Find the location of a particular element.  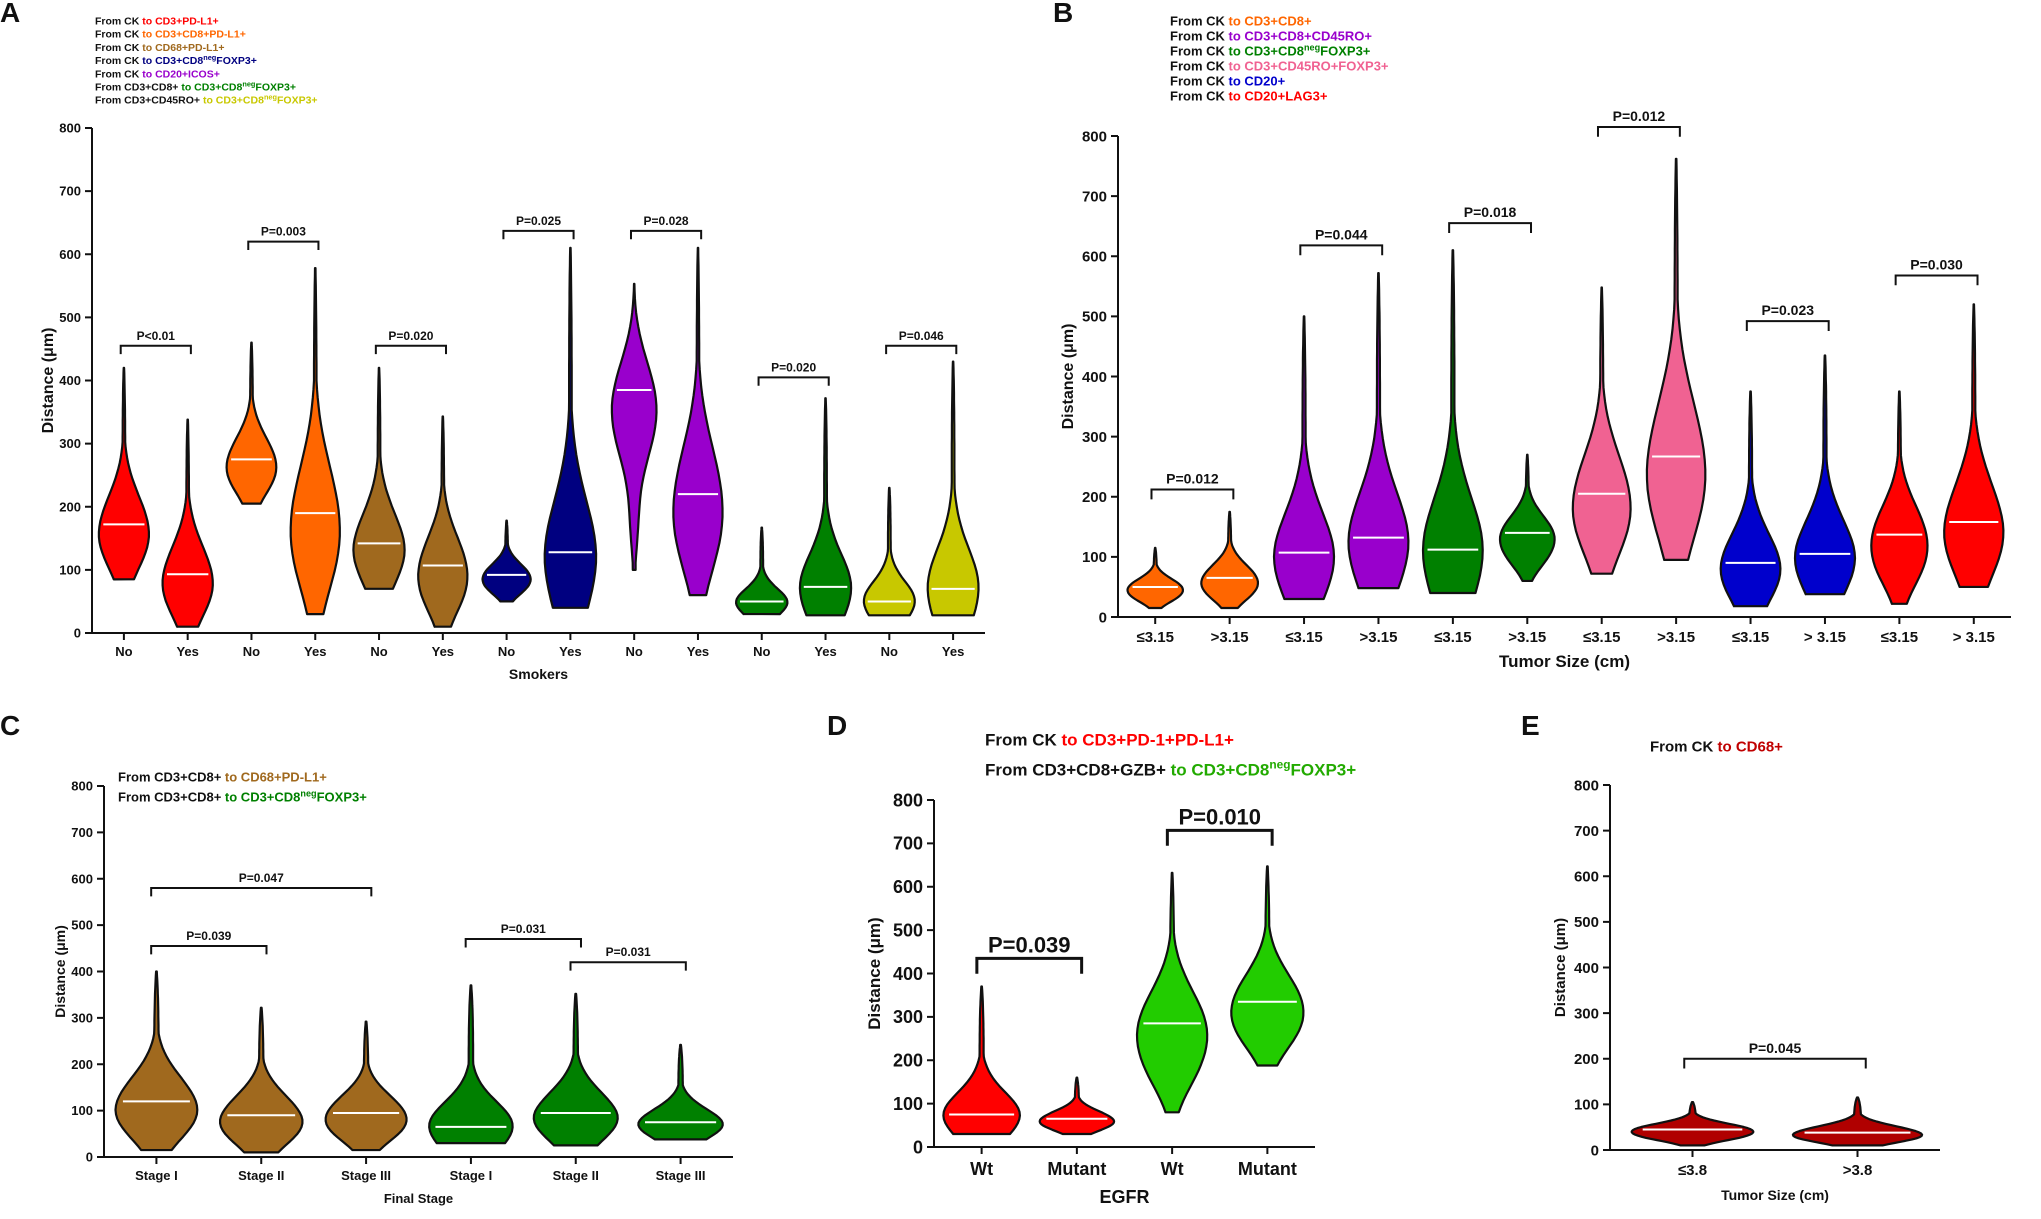

legend-text: From CD3+CD45RO+ is located at coordinates (149, 101).